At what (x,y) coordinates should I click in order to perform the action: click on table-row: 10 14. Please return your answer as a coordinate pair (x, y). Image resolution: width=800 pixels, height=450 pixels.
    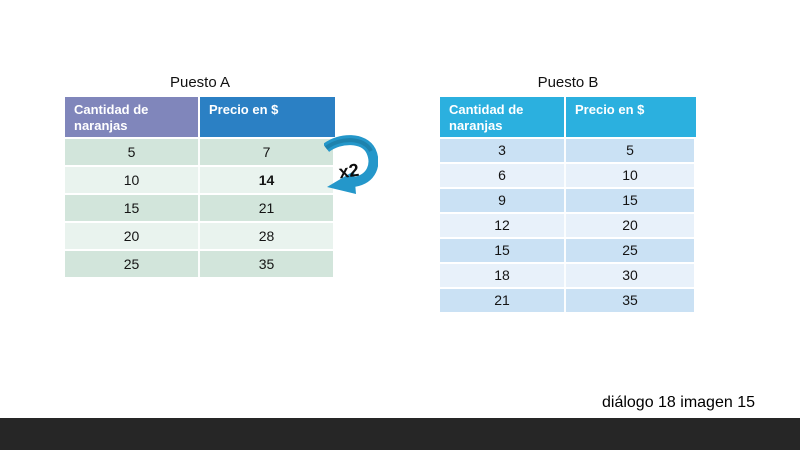
    Looking at the image, I should click on (200, 180).